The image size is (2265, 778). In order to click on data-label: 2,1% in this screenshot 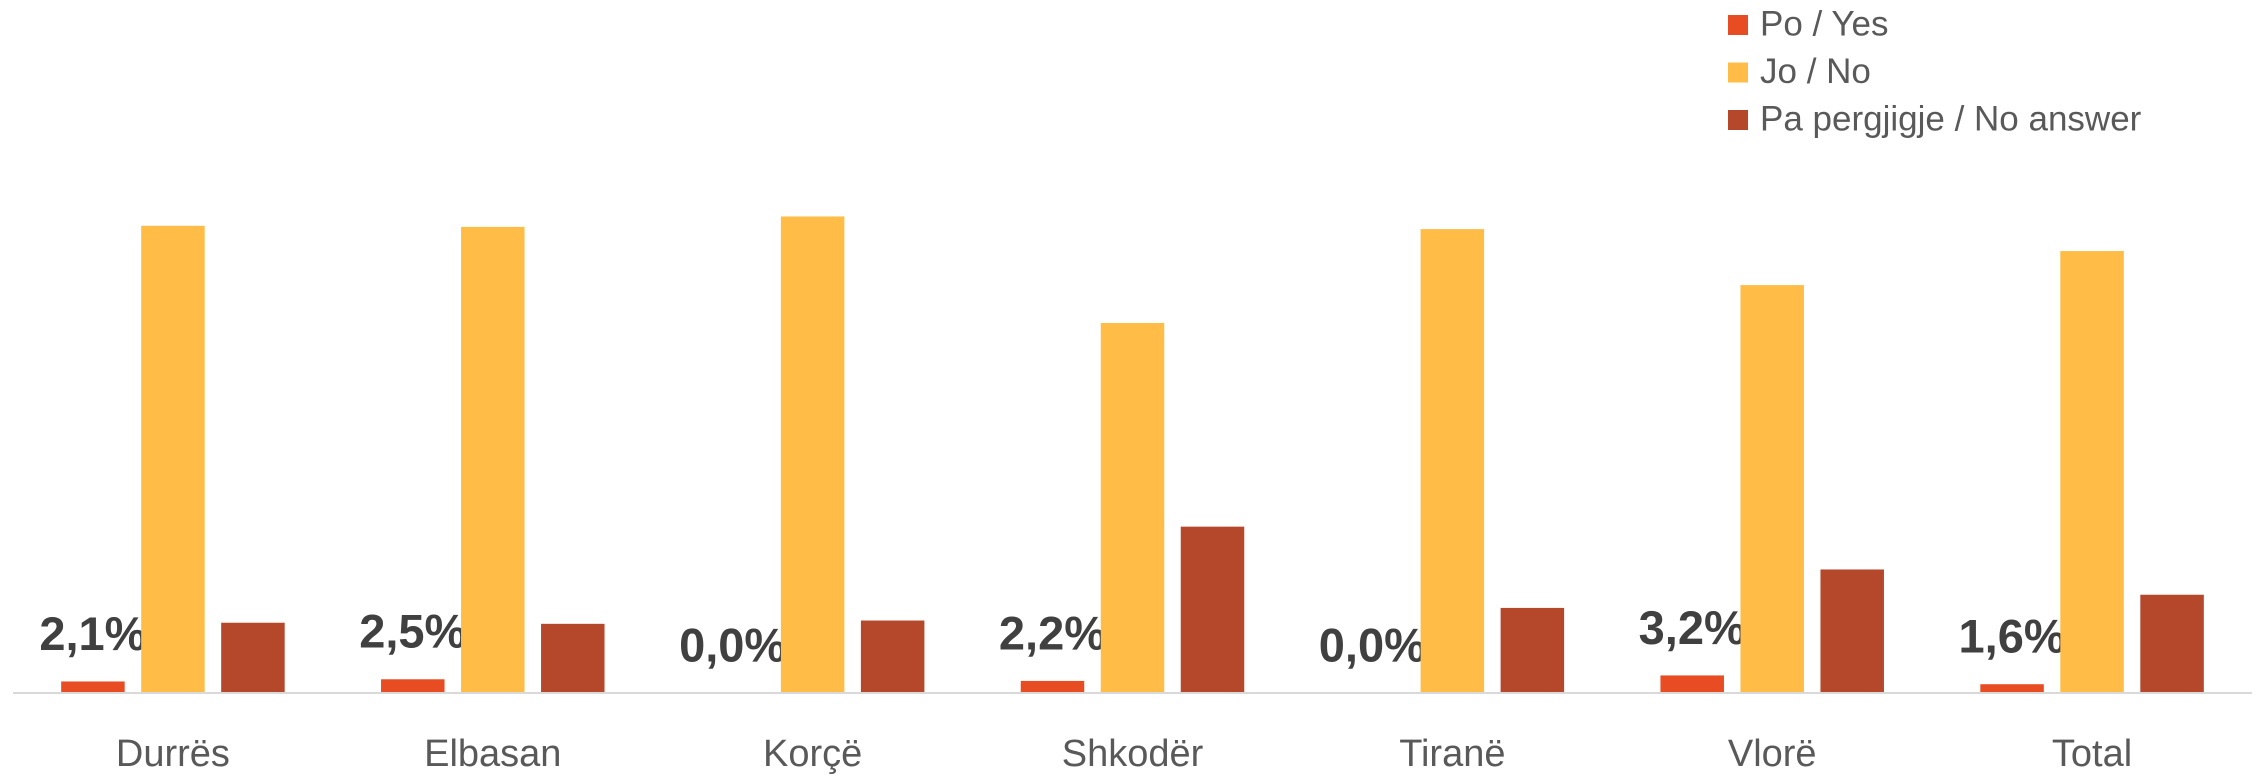, I will do `click(92, 633)`.